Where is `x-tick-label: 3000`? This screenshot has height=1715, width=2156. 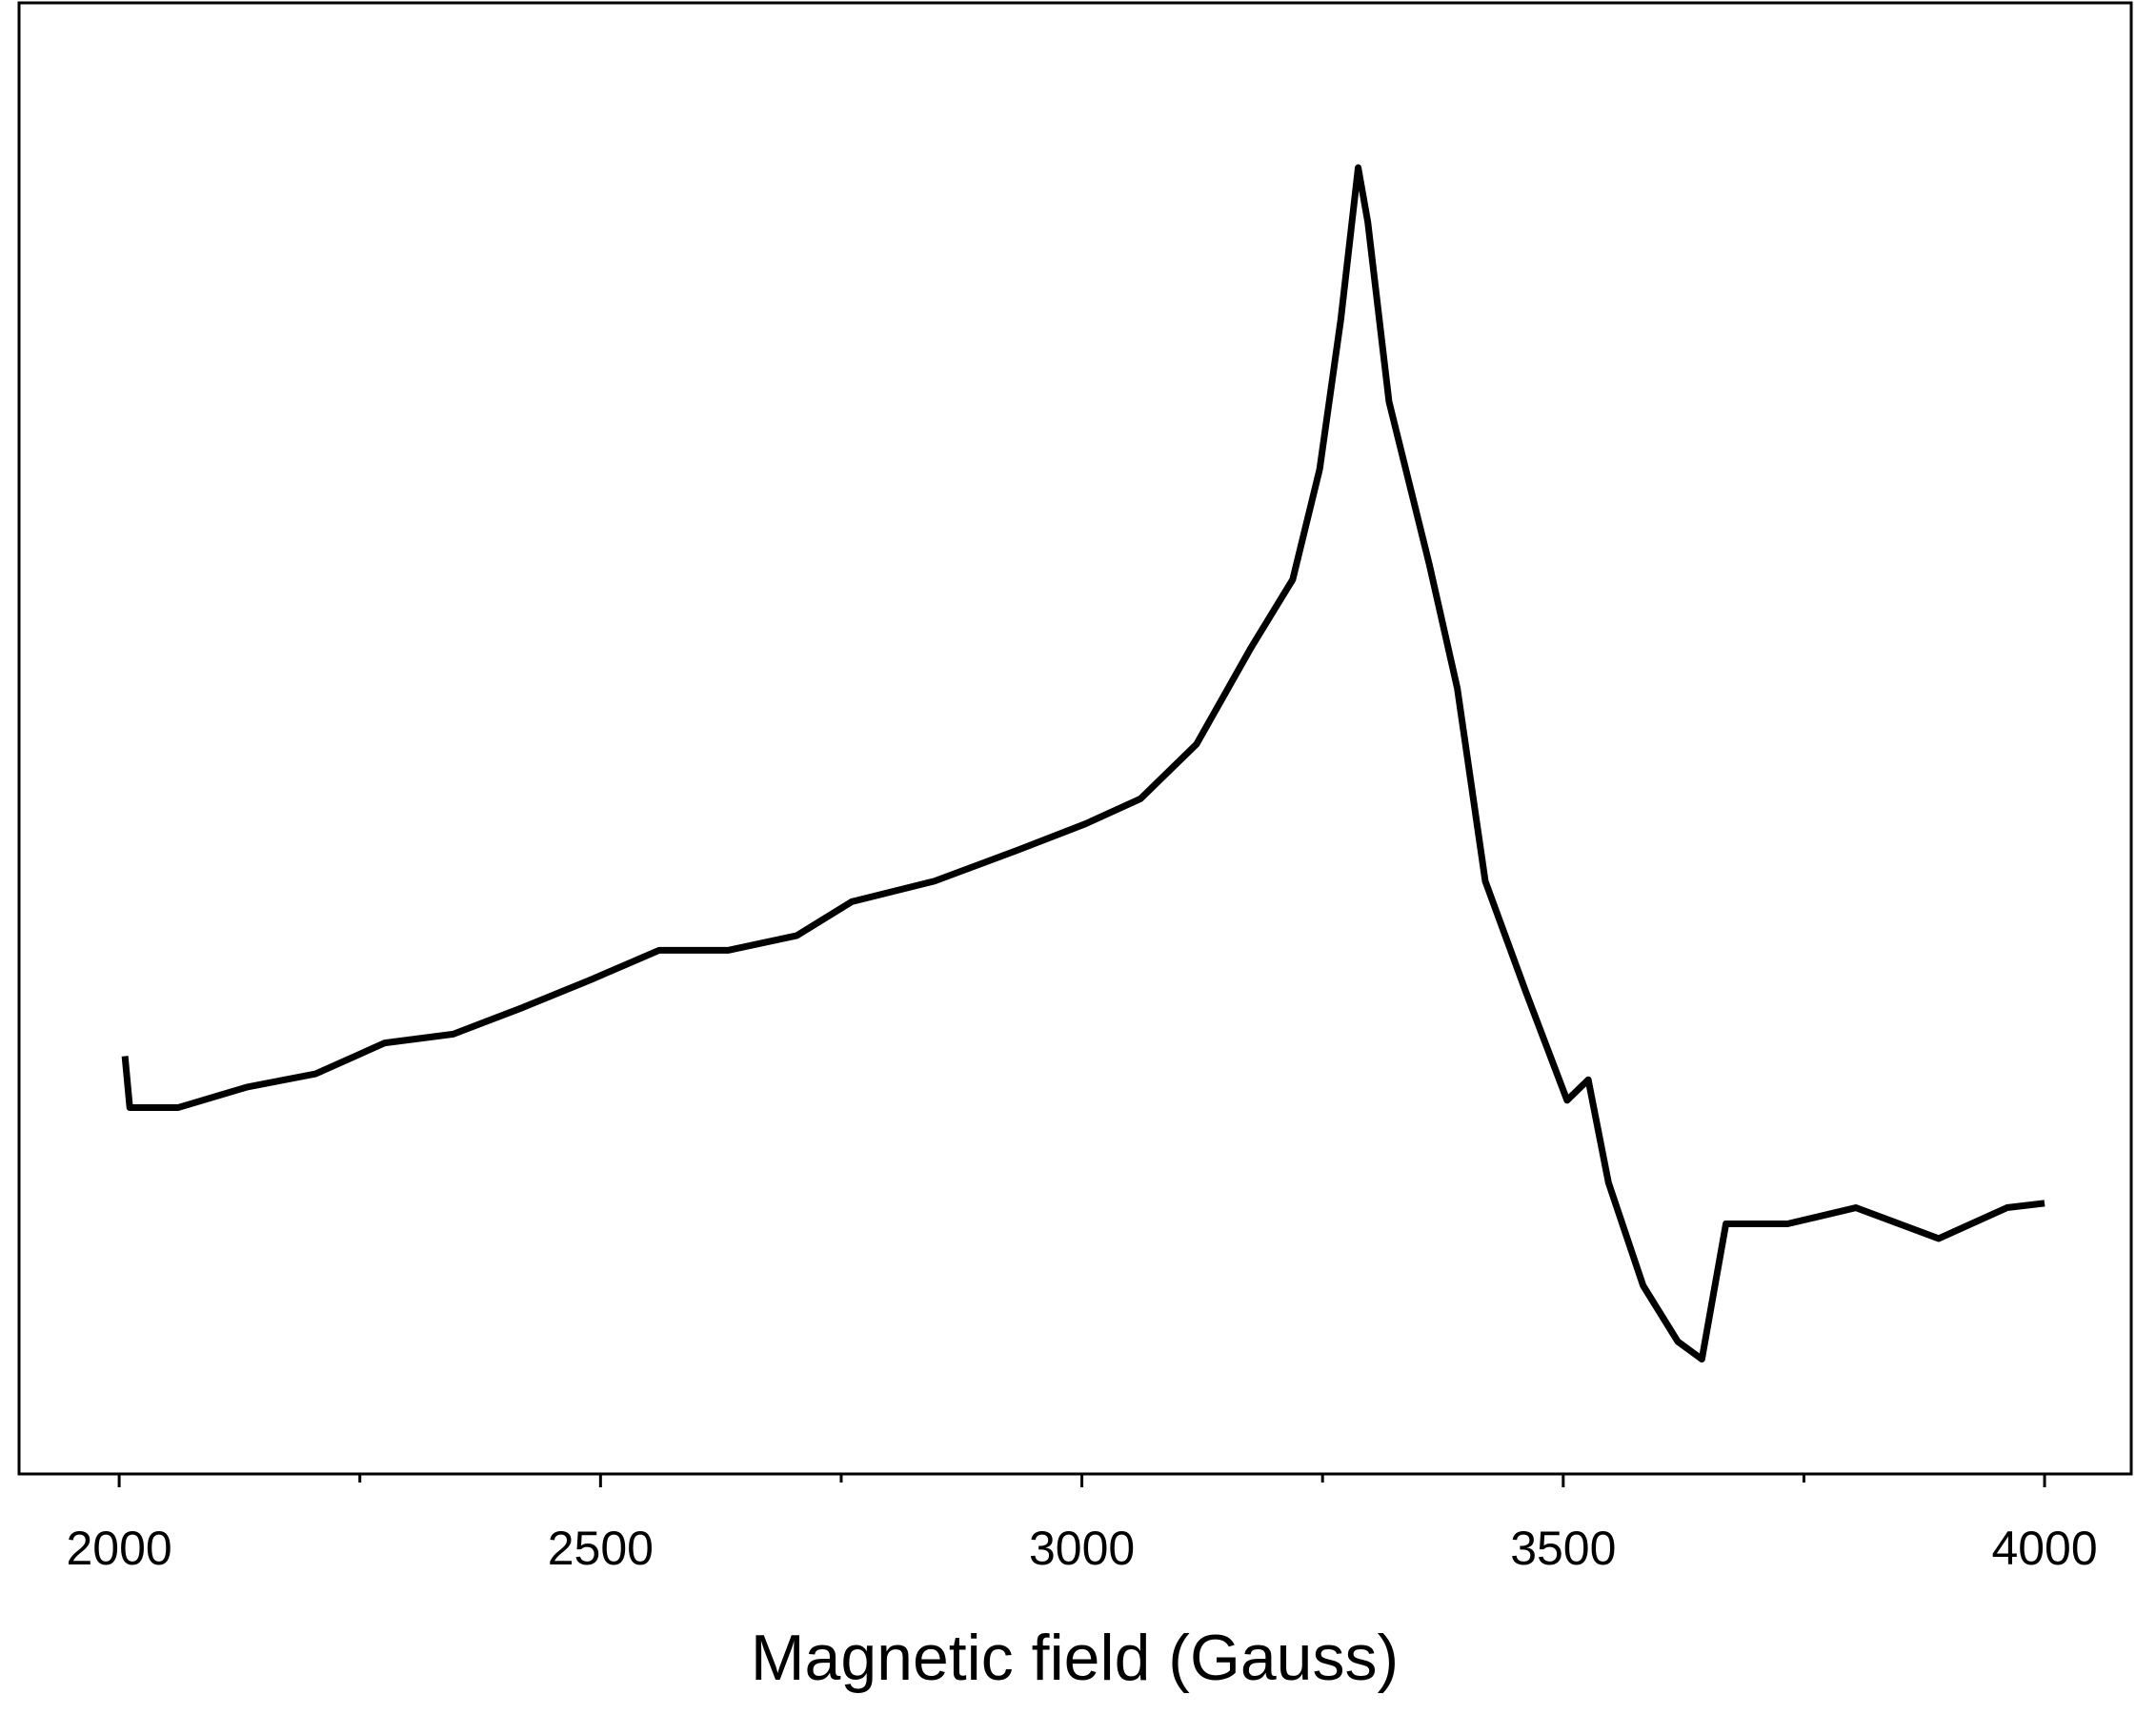
x-tick-label: 3000 is located at coordinates (1082, 1548).